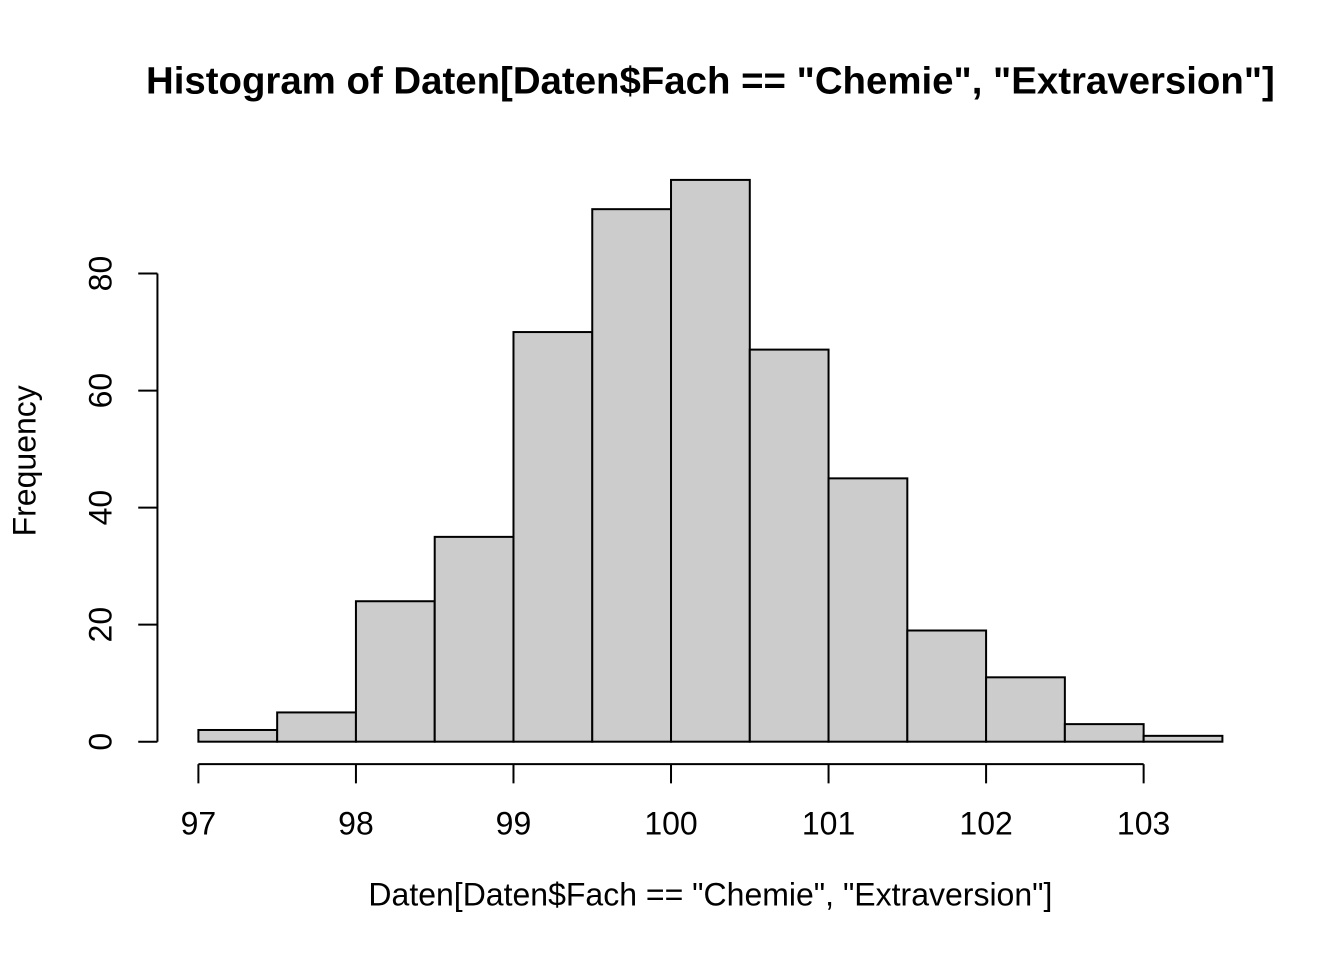 Image resolution: width=1344 pixels, height=960 pixels. I want to click on svg-text: 40, so click(100, 508).